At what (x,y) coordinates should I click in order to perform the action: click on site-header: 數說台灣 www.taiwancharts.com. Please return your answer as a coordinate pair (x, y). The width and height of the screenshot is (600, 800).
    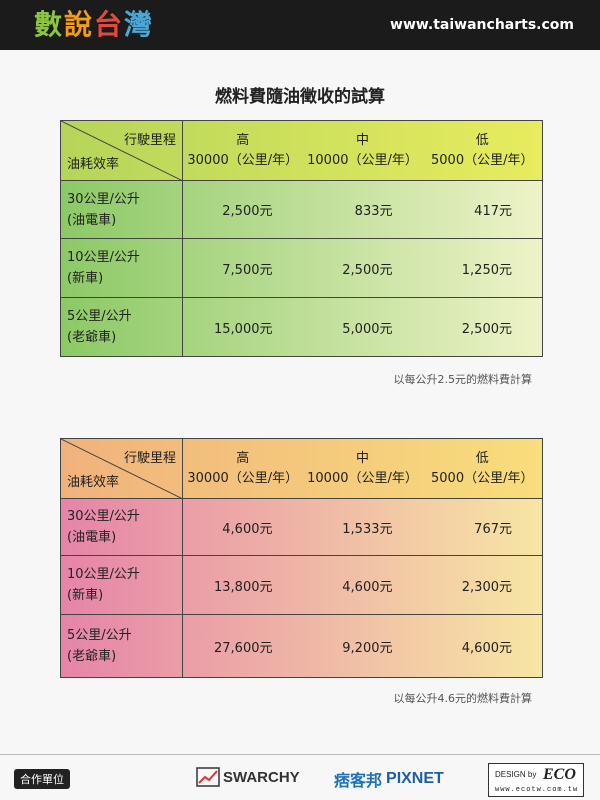
    Looking at the image, I should click on (300, 25).